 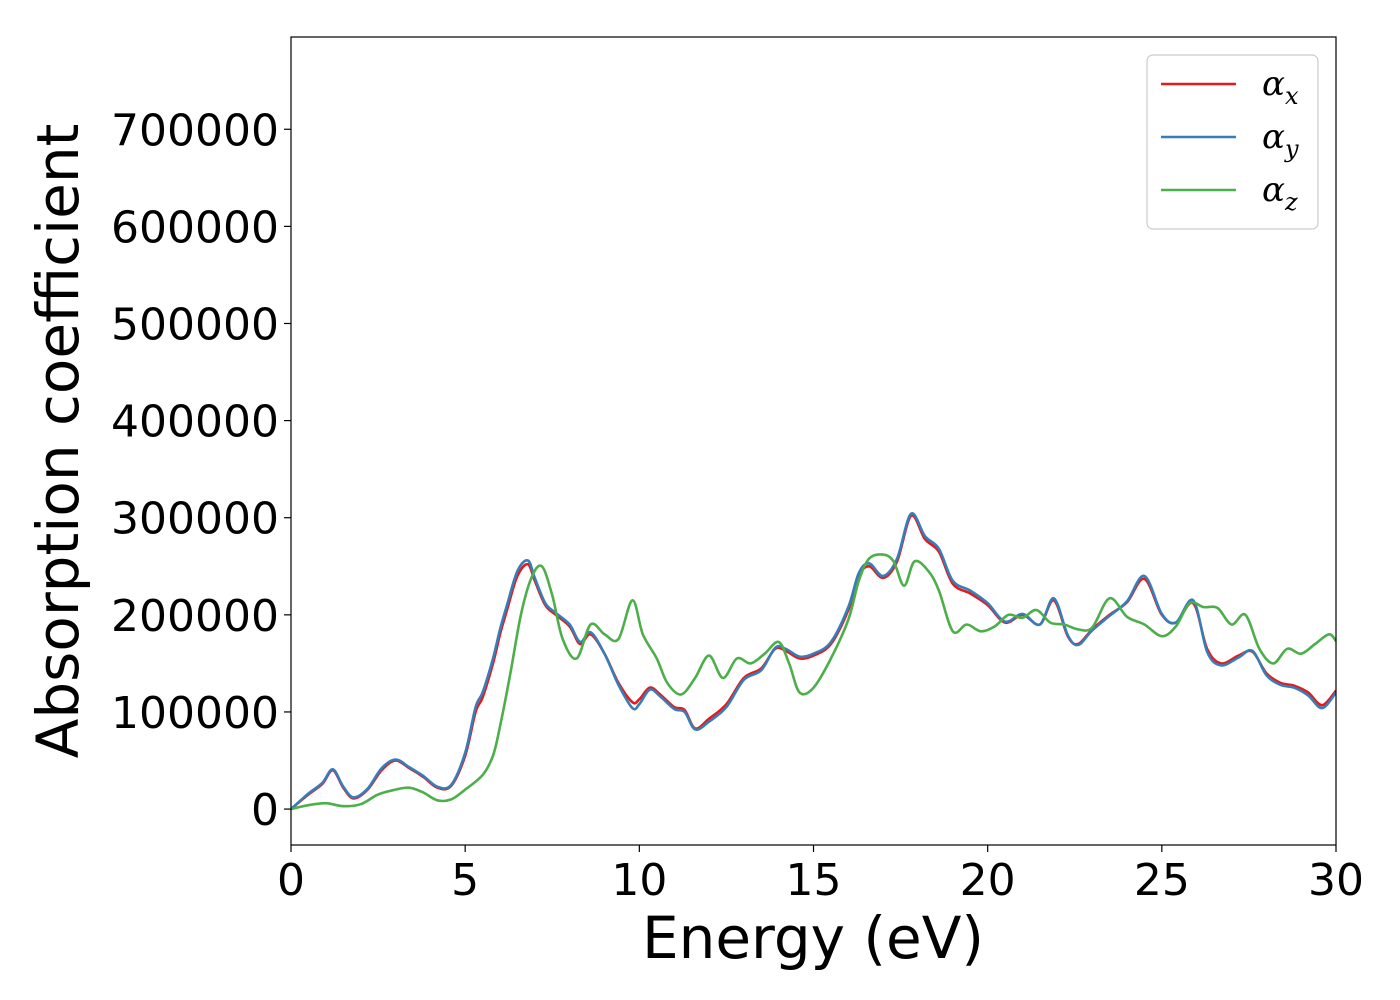 I want to click on x-axis-title: Energy (eV), so click(x=813, y=938).